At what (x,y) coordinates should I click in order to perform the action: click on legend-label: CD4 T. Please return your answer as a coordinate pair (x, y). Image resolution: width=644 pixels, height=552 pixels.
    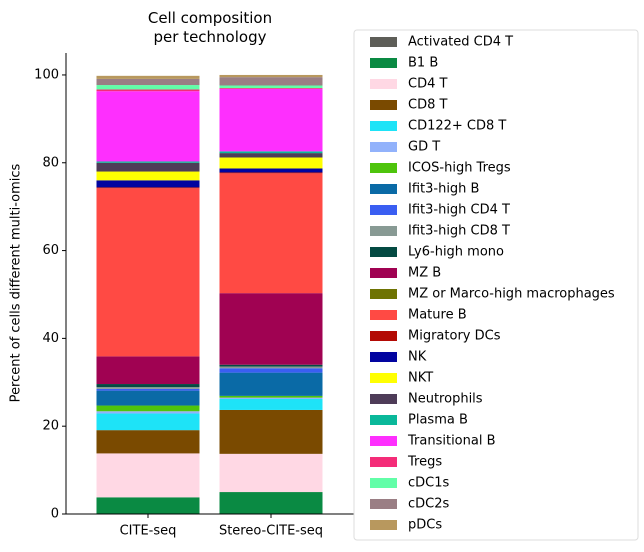
    Looking at the image, I should click on (427, 84).